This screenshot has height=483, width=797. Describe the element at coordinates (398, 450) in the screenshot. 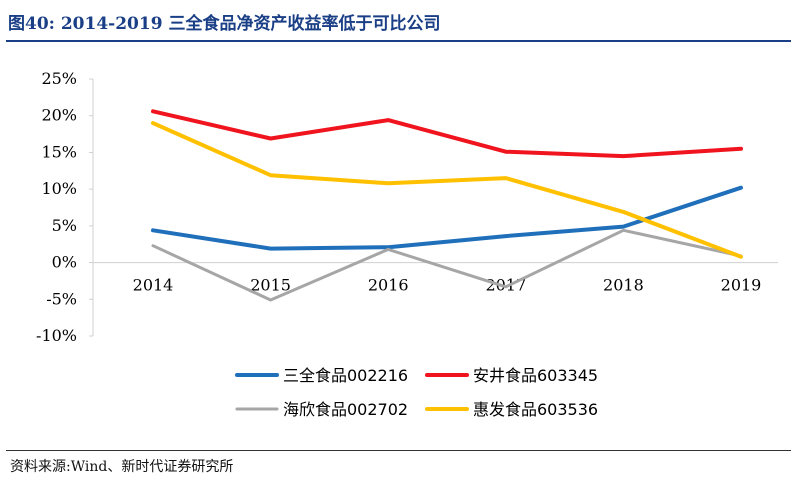

I see `source-rule` at that location.